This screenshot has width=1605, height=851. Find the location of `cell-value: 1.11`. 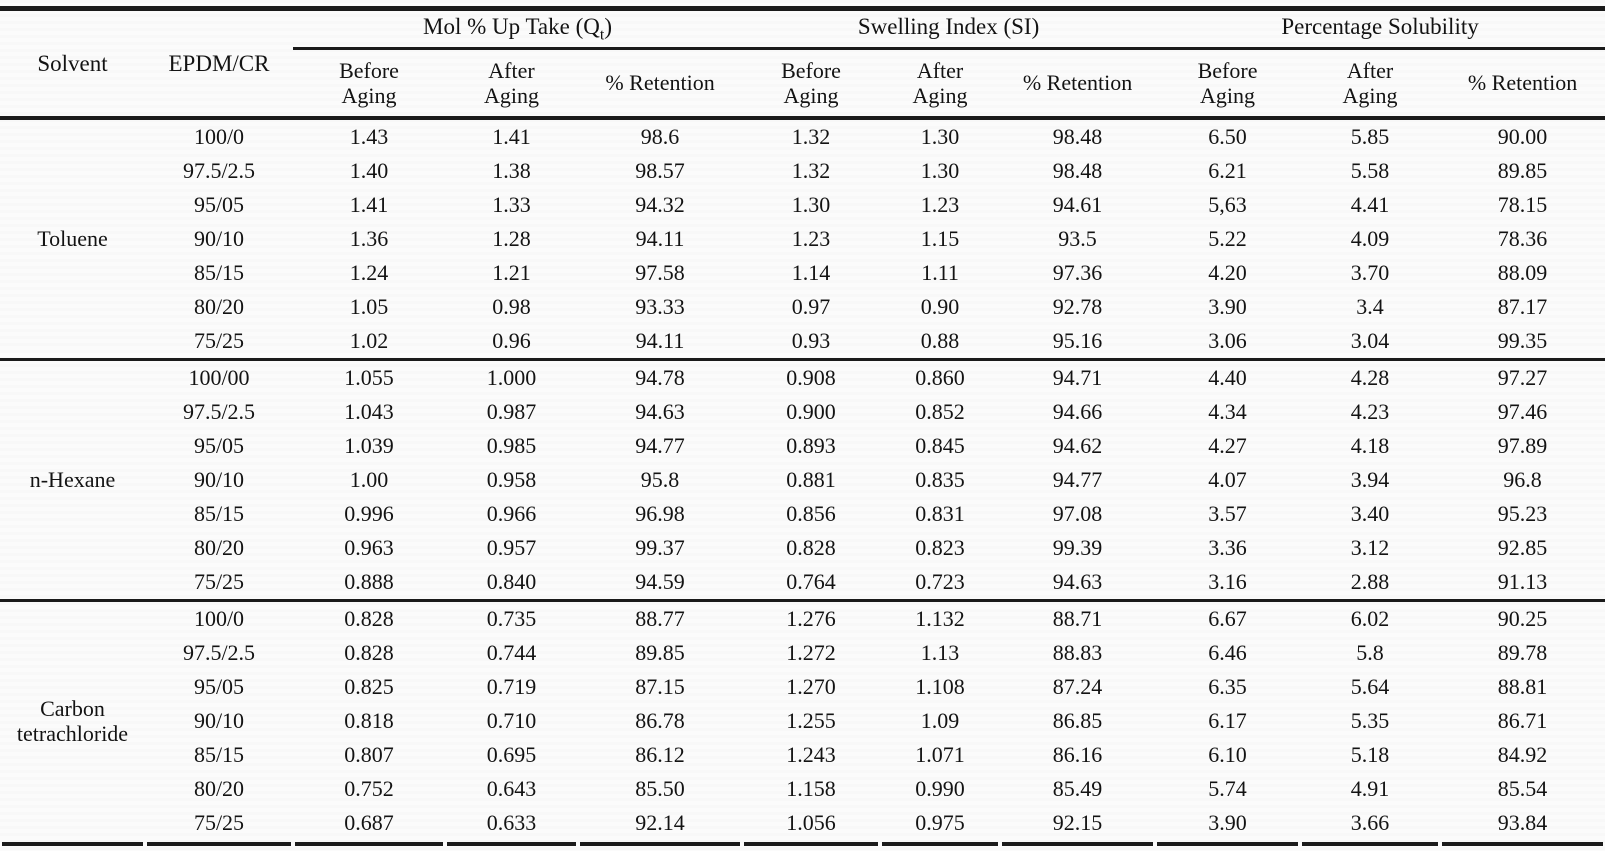

cell-value: 1.11 is located at coordinates (940, 272).